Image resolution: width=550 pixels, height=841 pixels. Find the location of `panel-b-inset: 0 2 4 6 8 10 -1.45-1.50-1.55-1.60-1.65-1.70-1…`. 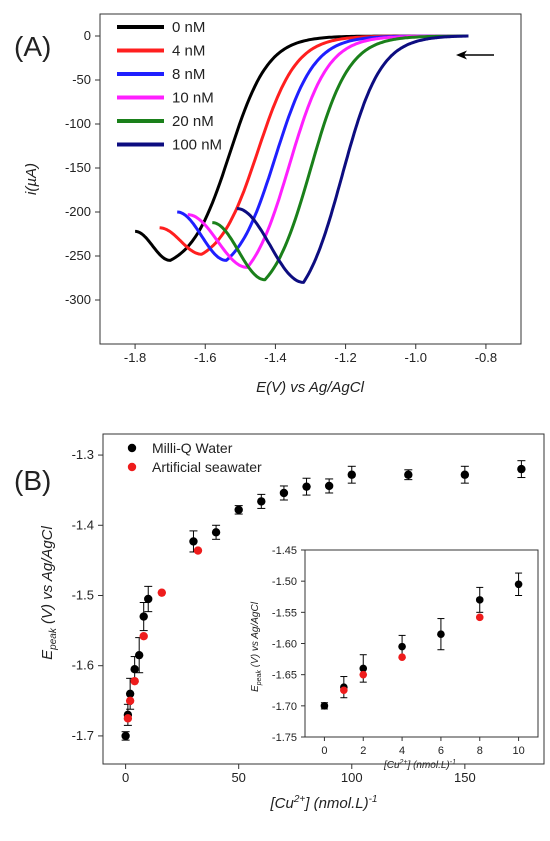

panel-b-inset: 0 2 4 6 8 10 -1.45-1.50-1.55-1.60-1.65-1.70-1… is located at coordinates (394, 658).